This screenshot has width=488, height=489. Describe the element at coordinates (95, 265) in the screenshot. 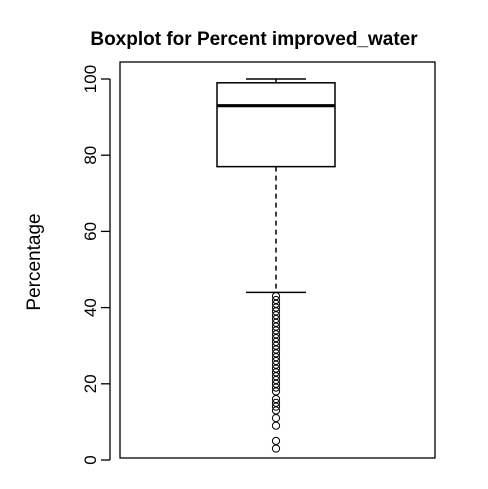

I see `y-axis-ticks: 0 20 40 60 80 100` at that location.